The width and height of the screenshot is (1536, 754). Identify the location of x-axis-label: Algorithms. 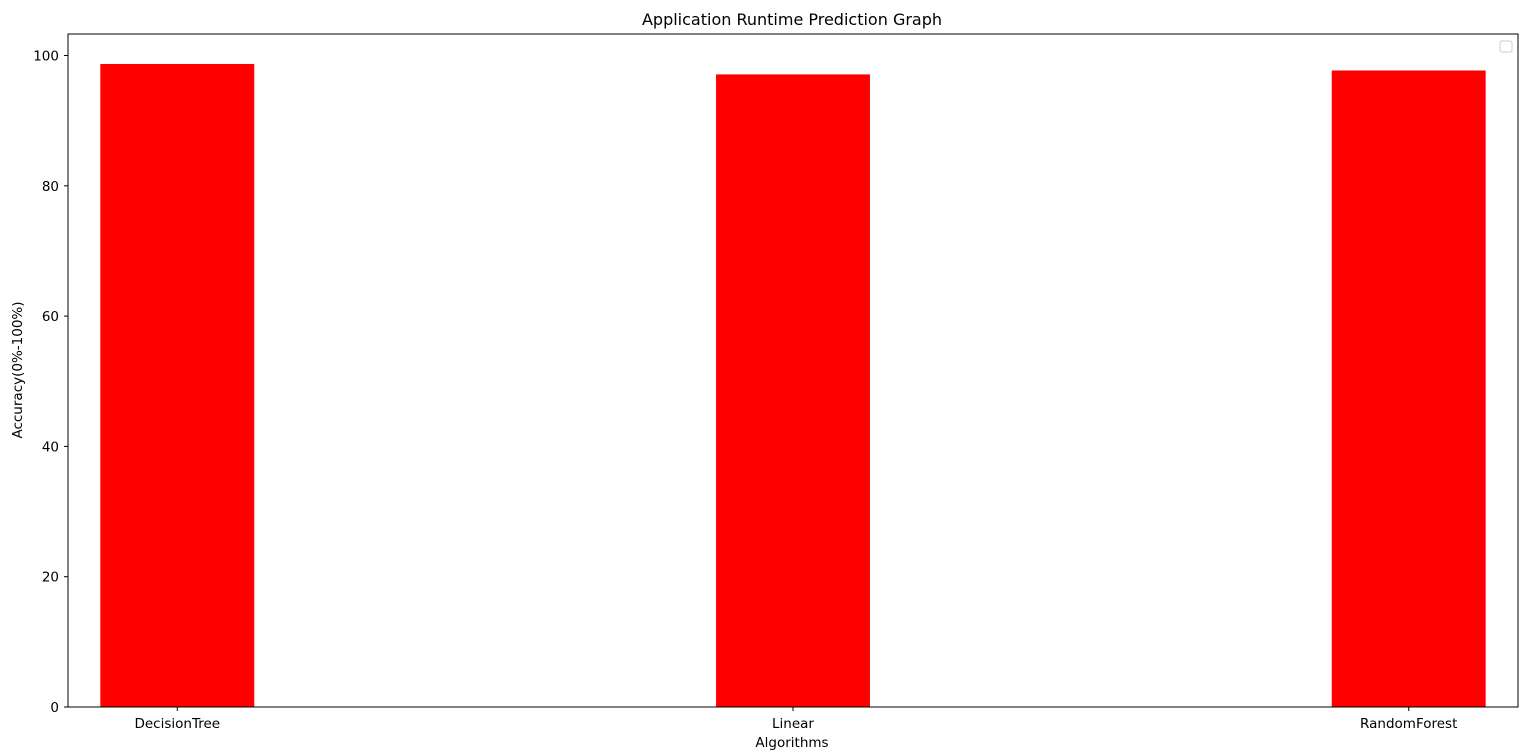
(791, 743).